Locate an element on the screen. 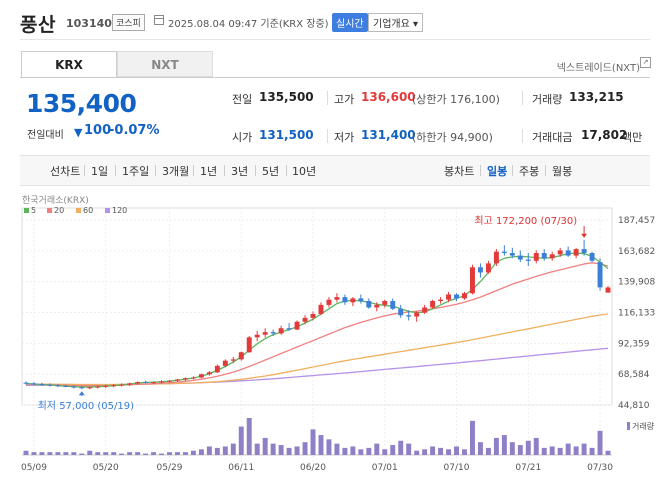  chart-type-monthly: 월봉 is located at coordinates (562, 171).